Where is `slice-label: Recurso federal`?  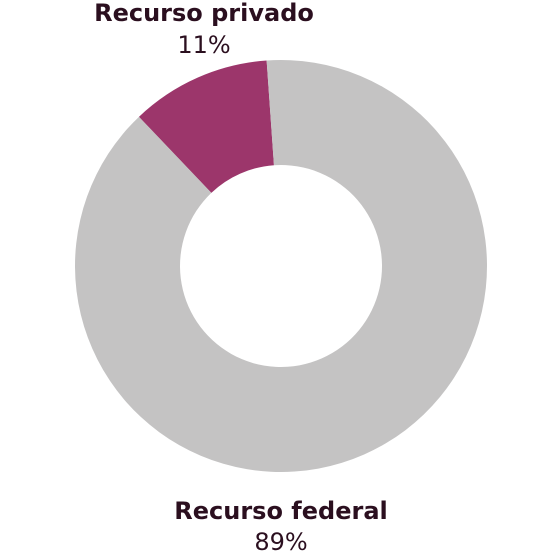 slice-label: Recurso federal is located at coordinates (280, 511).